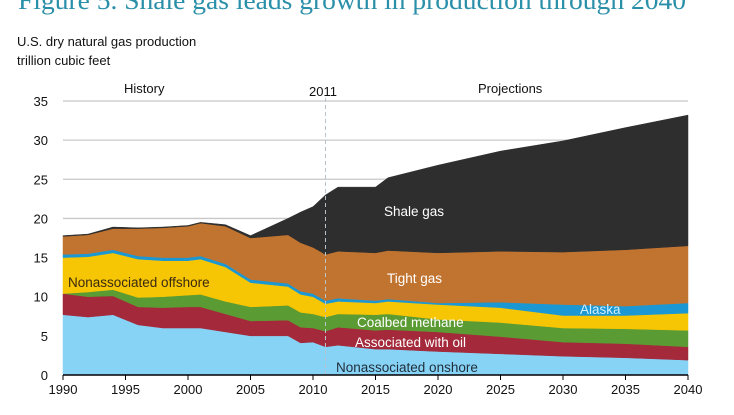 The width and height of the screenshot is (734, 415). Describe the element at coordinates (625, 389) in the screenshot. I see `x-tick-label: 2035` at that location.